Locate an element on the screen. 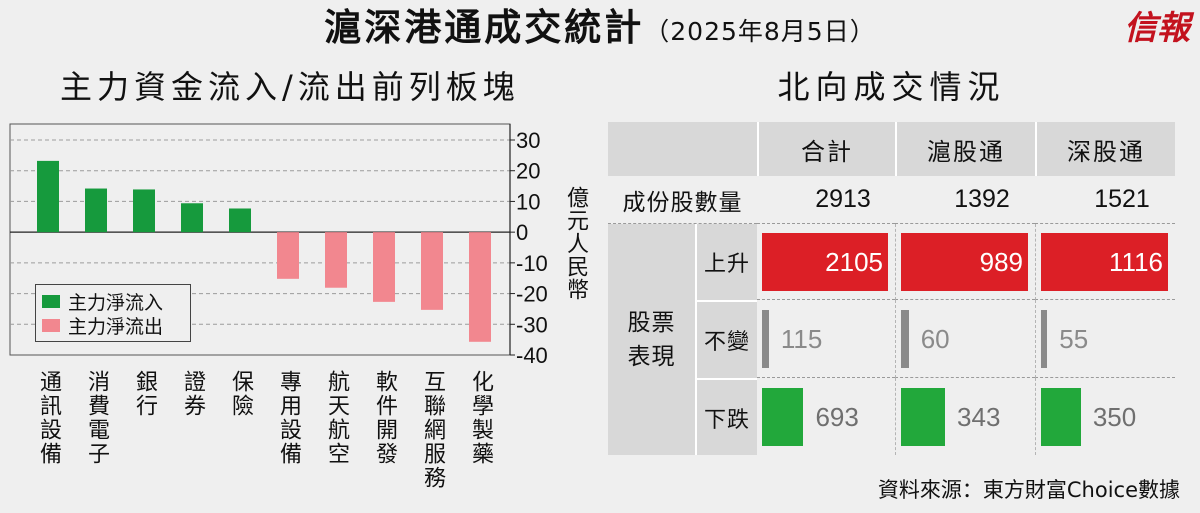  constituents-label: 成份股數量 is located at coordinates (682, 200).